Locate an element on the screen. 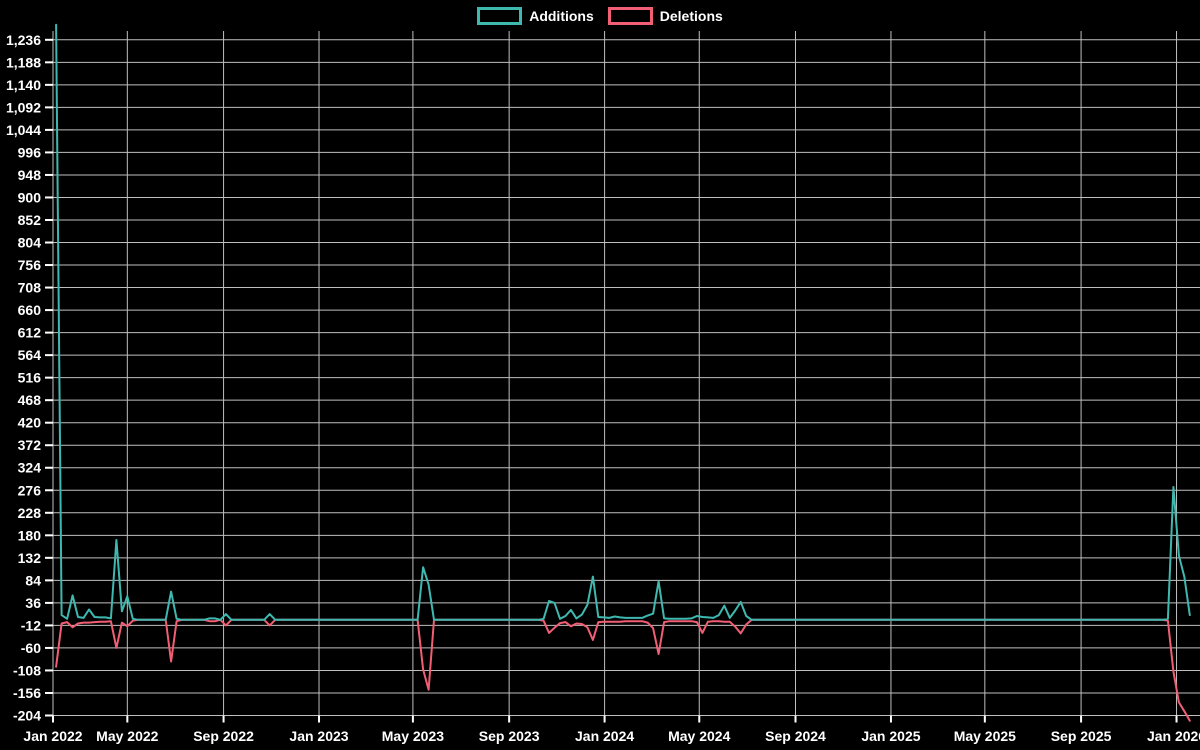 This screenshot has width=1200, height=750. x-tick-label: Sep 2025 is located at coordinates (1081, 736).